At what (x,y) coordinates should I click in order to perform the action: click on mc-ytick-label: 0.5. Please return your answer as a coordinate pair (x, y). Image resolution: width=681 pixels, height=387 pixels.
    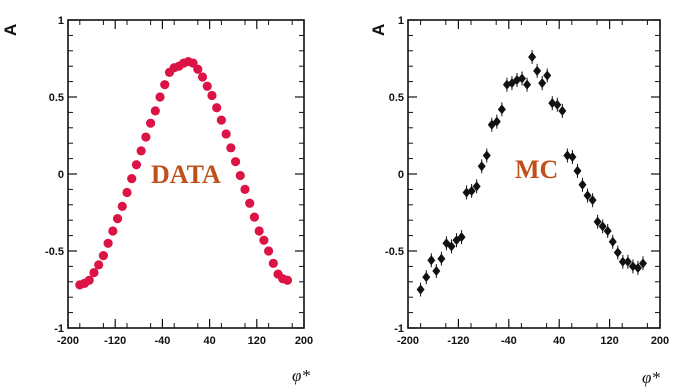
    Looking at the image, I should click on (396, 98).